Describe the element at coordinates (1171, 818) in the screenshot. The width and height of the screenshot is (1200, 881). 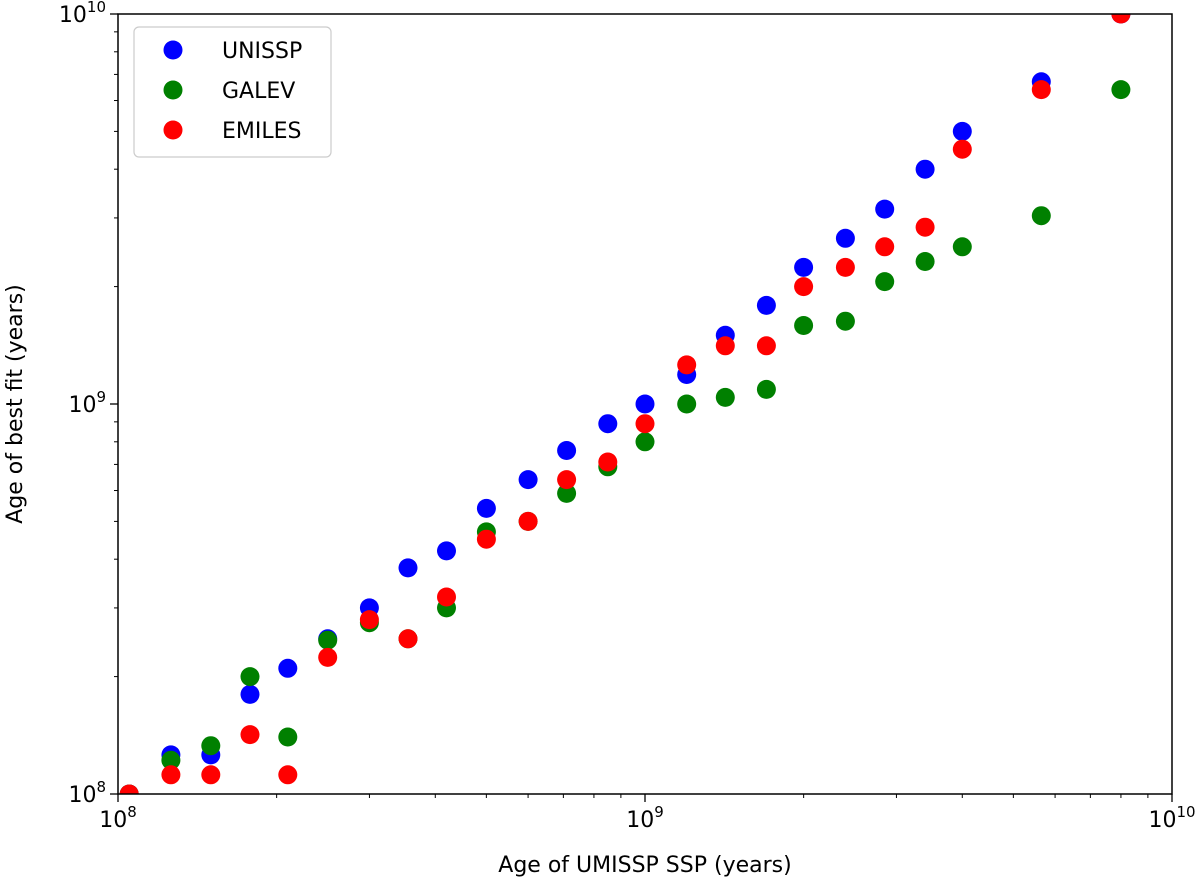
I see `x-tick-label-2: 10¹⁰` at that location.